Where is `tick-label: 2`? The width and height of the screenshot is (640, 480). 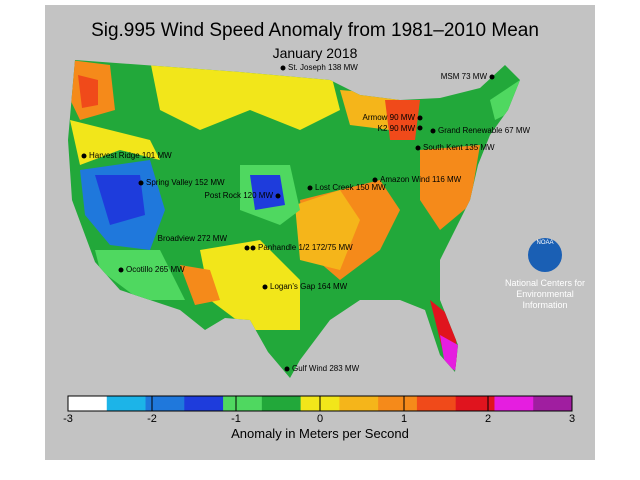
tick-label: 2 is located at coordinates (488, 419).